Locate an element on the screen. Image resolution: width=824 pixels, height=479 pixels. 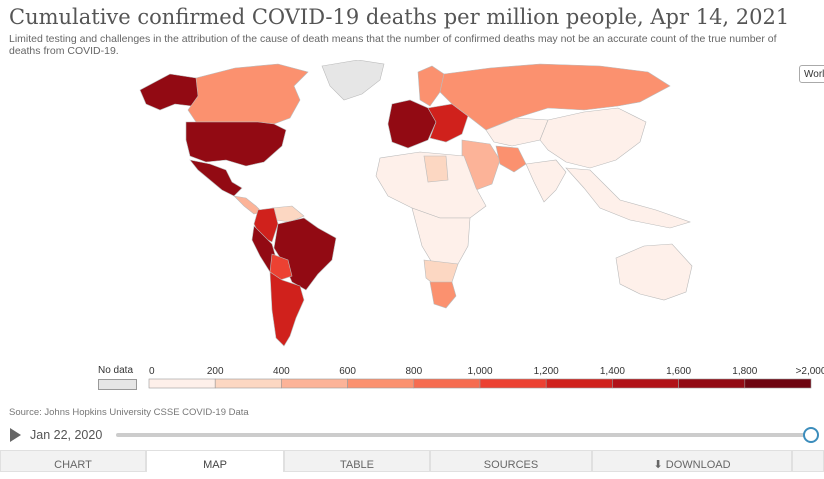
country-greenland is located at coordinates (353, 80).